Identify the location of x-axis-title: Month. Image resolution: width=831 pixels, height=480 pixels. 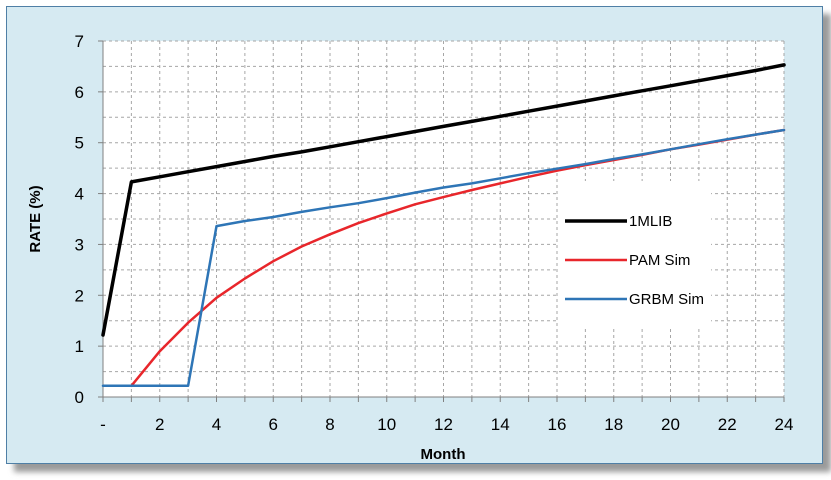
(443, 454).